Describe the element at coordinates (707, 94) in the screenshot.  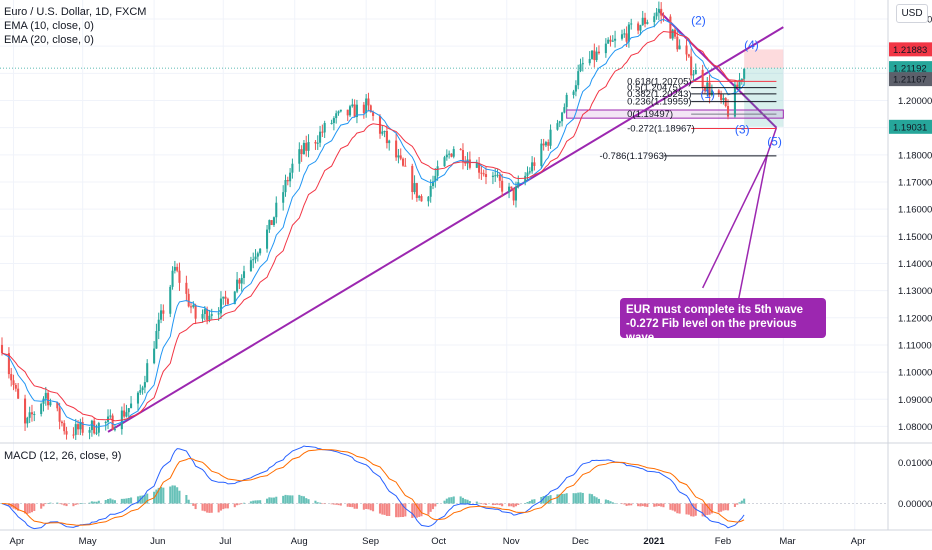
I see `wave-label: (1)` at that location.